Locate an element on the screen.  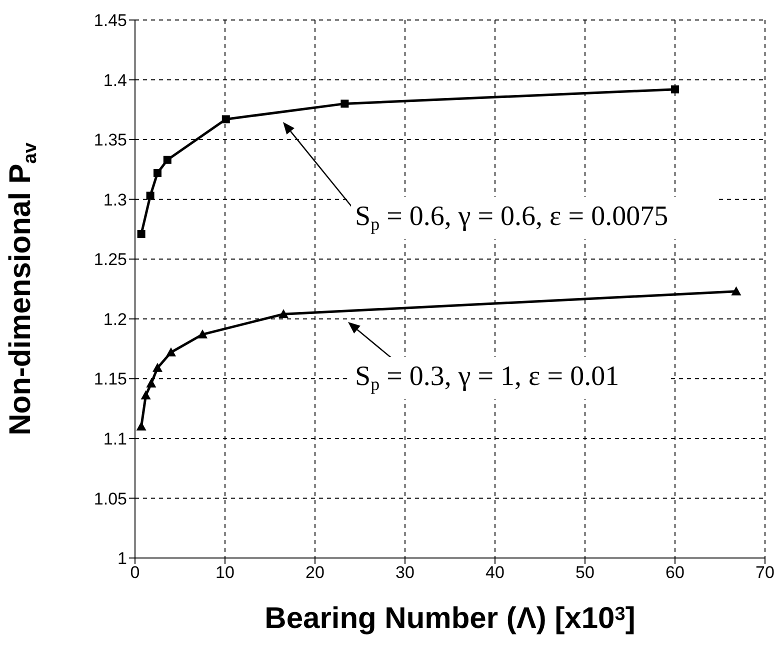
y-tick-label: 1.4 is located at coordinates (115, 80).